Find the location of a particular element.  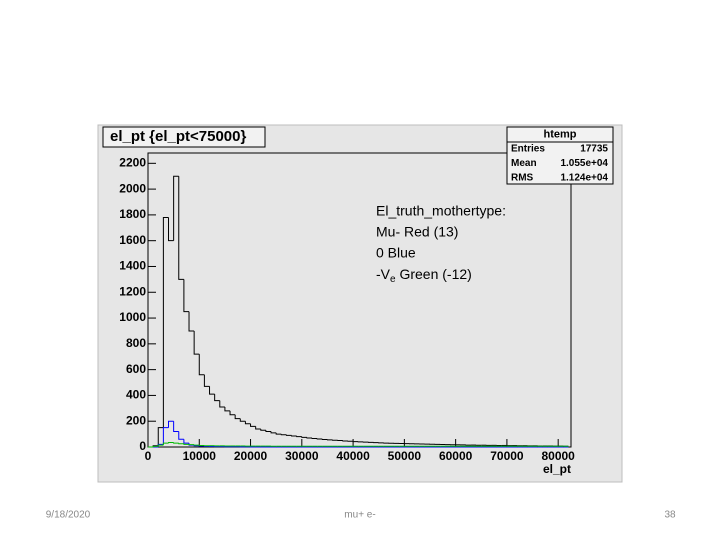

annotation-line: 0 Blue is located at coordinates (396, 253).